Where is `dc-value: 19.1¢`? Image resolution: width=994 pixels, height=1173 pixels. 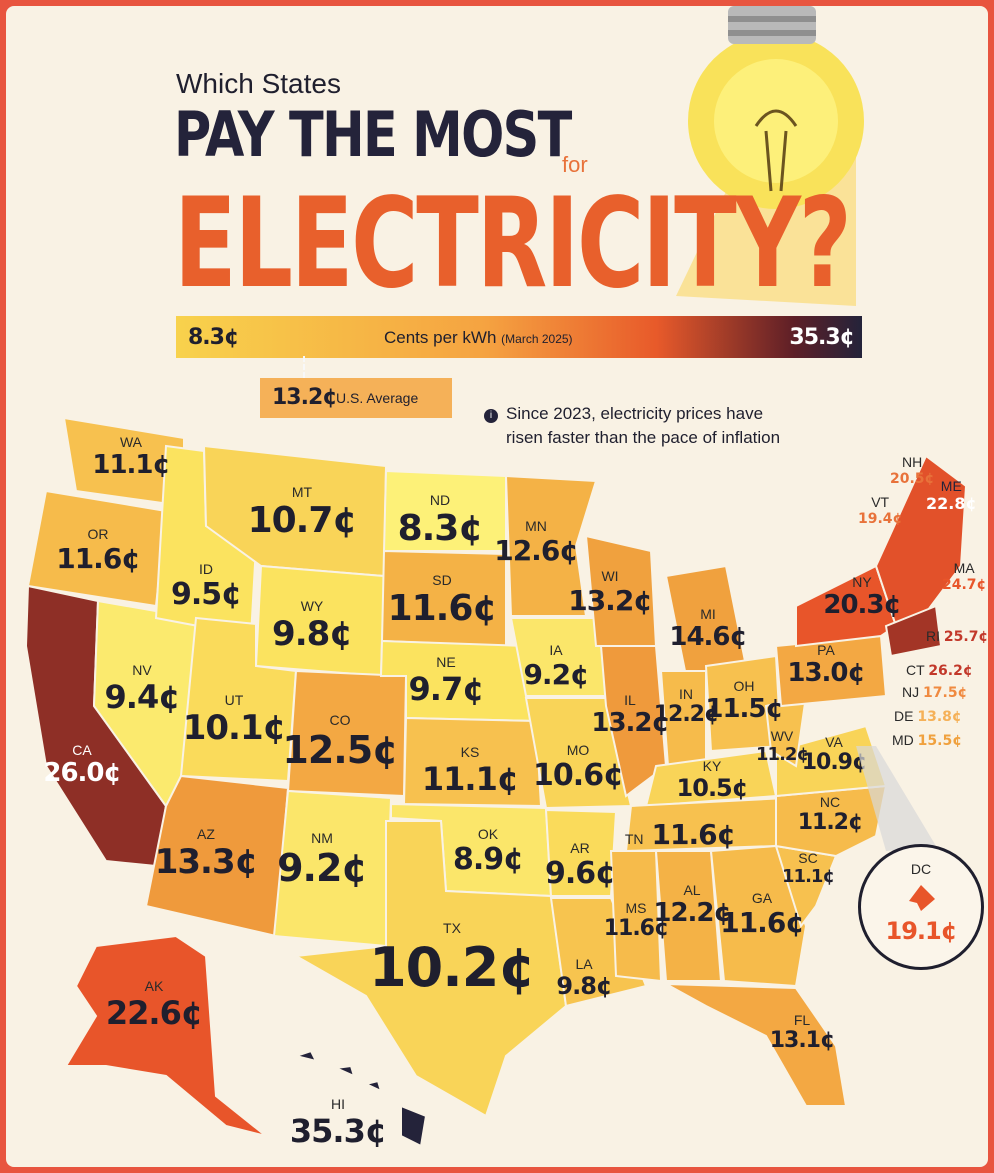 dc-value: 19.1¢ is located at coordinates (921, 931).